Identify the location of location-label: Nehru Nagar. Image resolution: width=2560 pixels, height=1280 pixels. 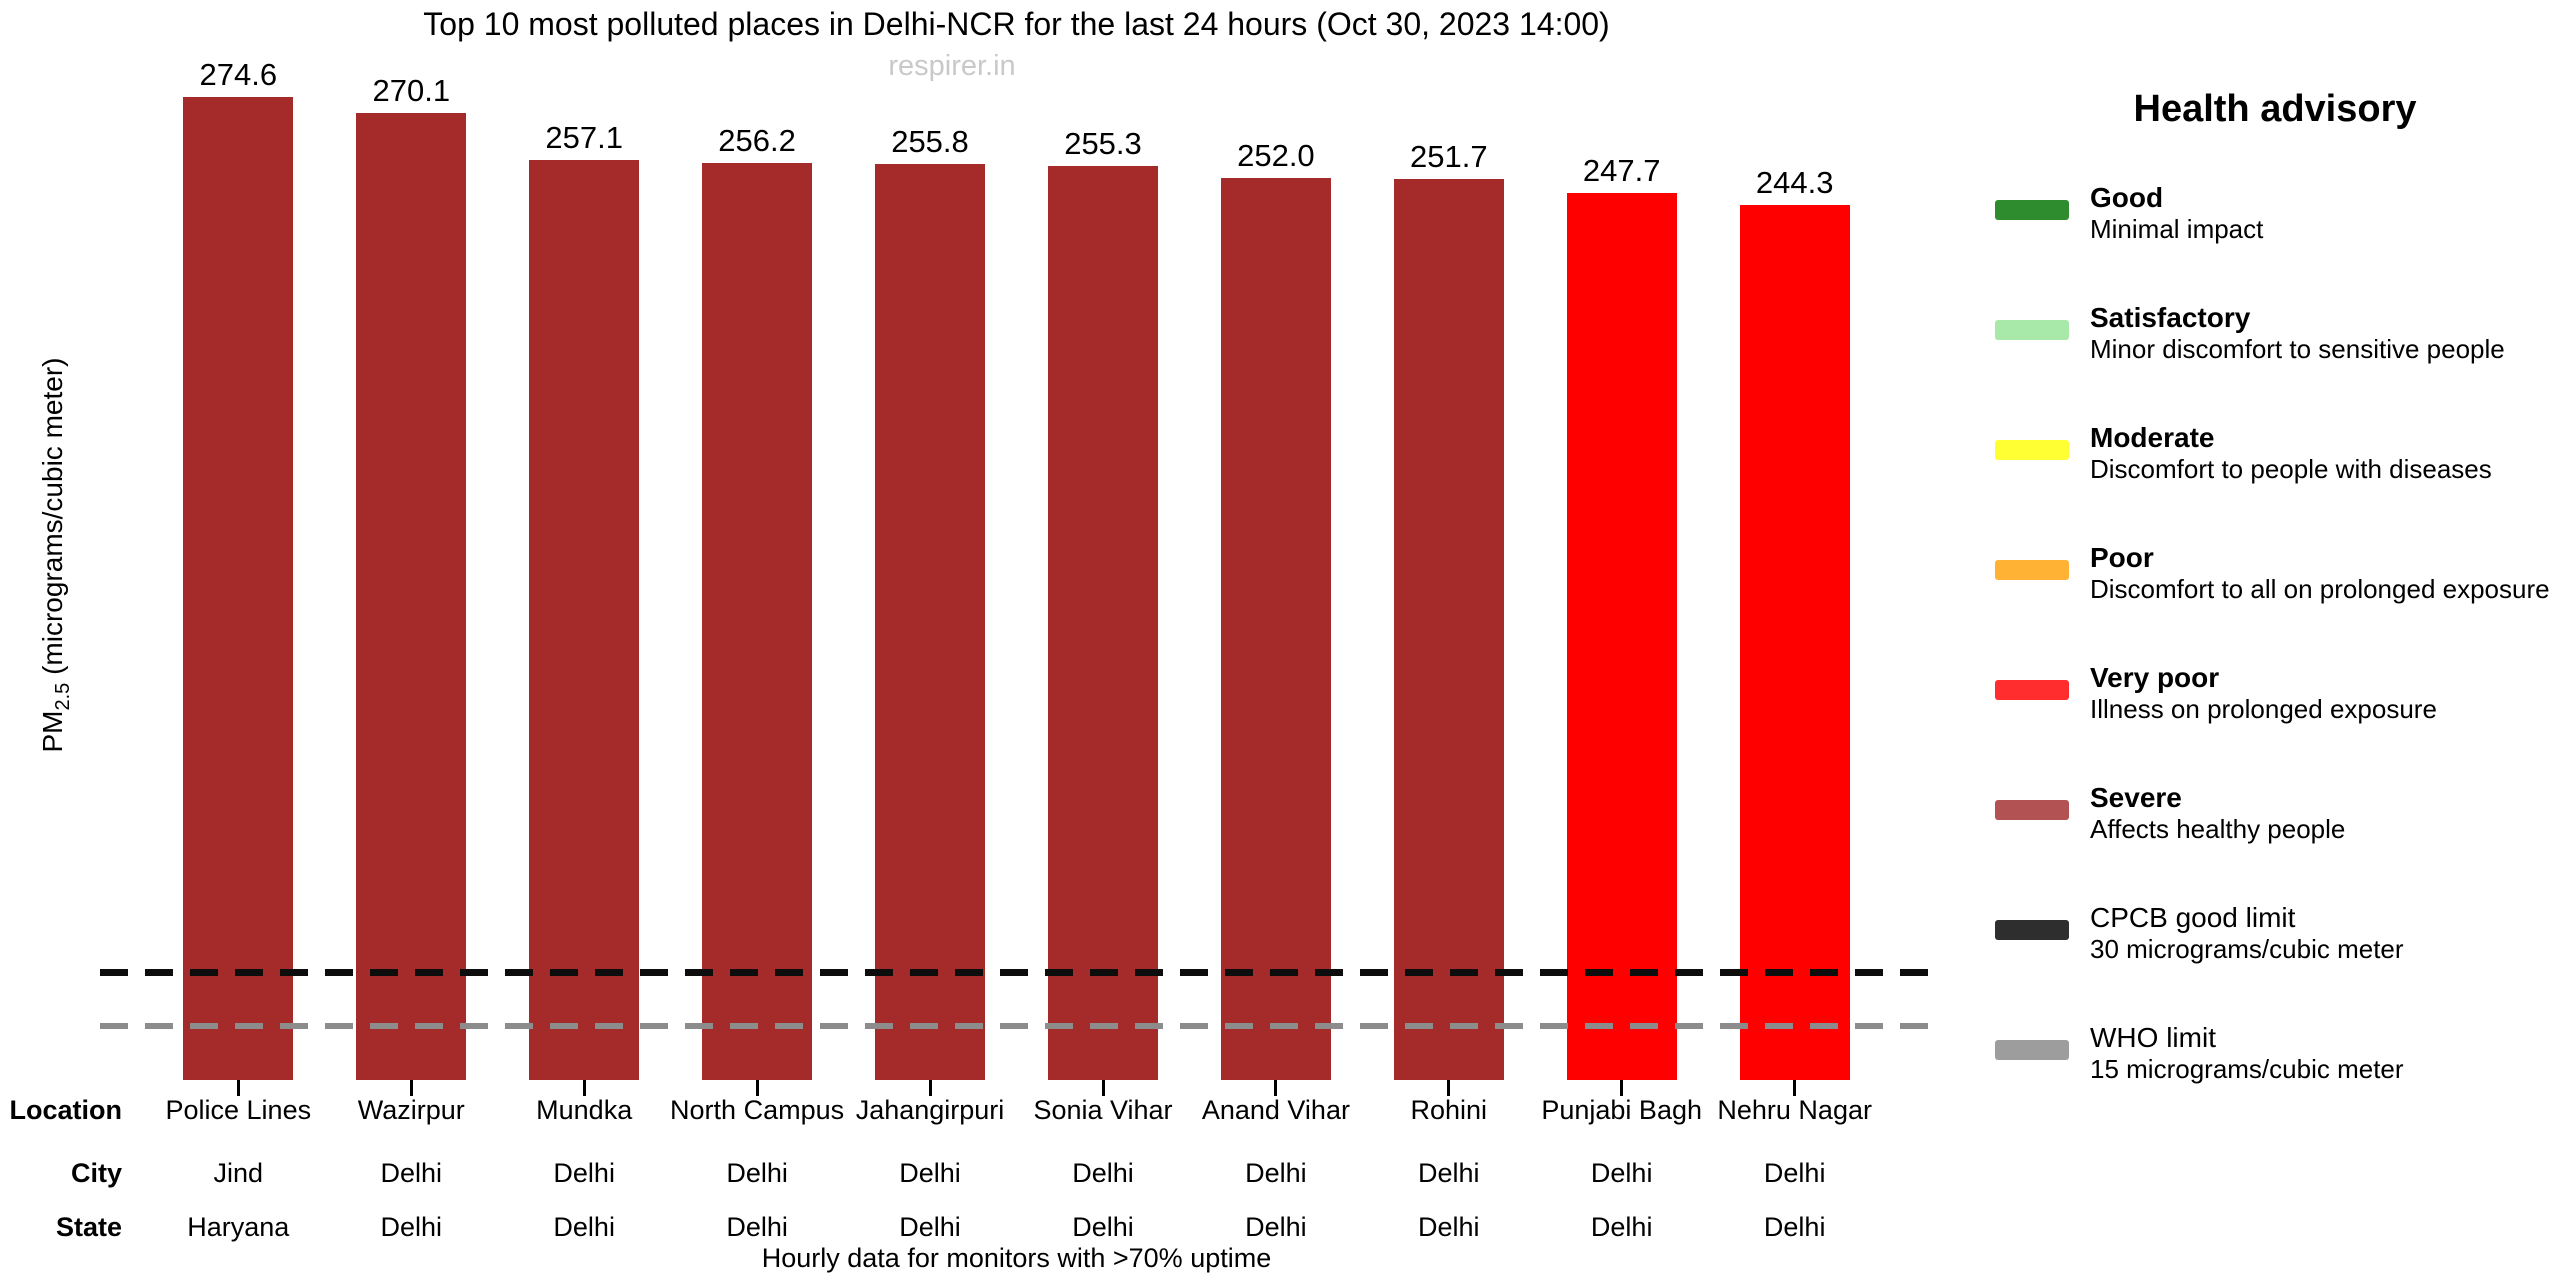
(1794, 1110).